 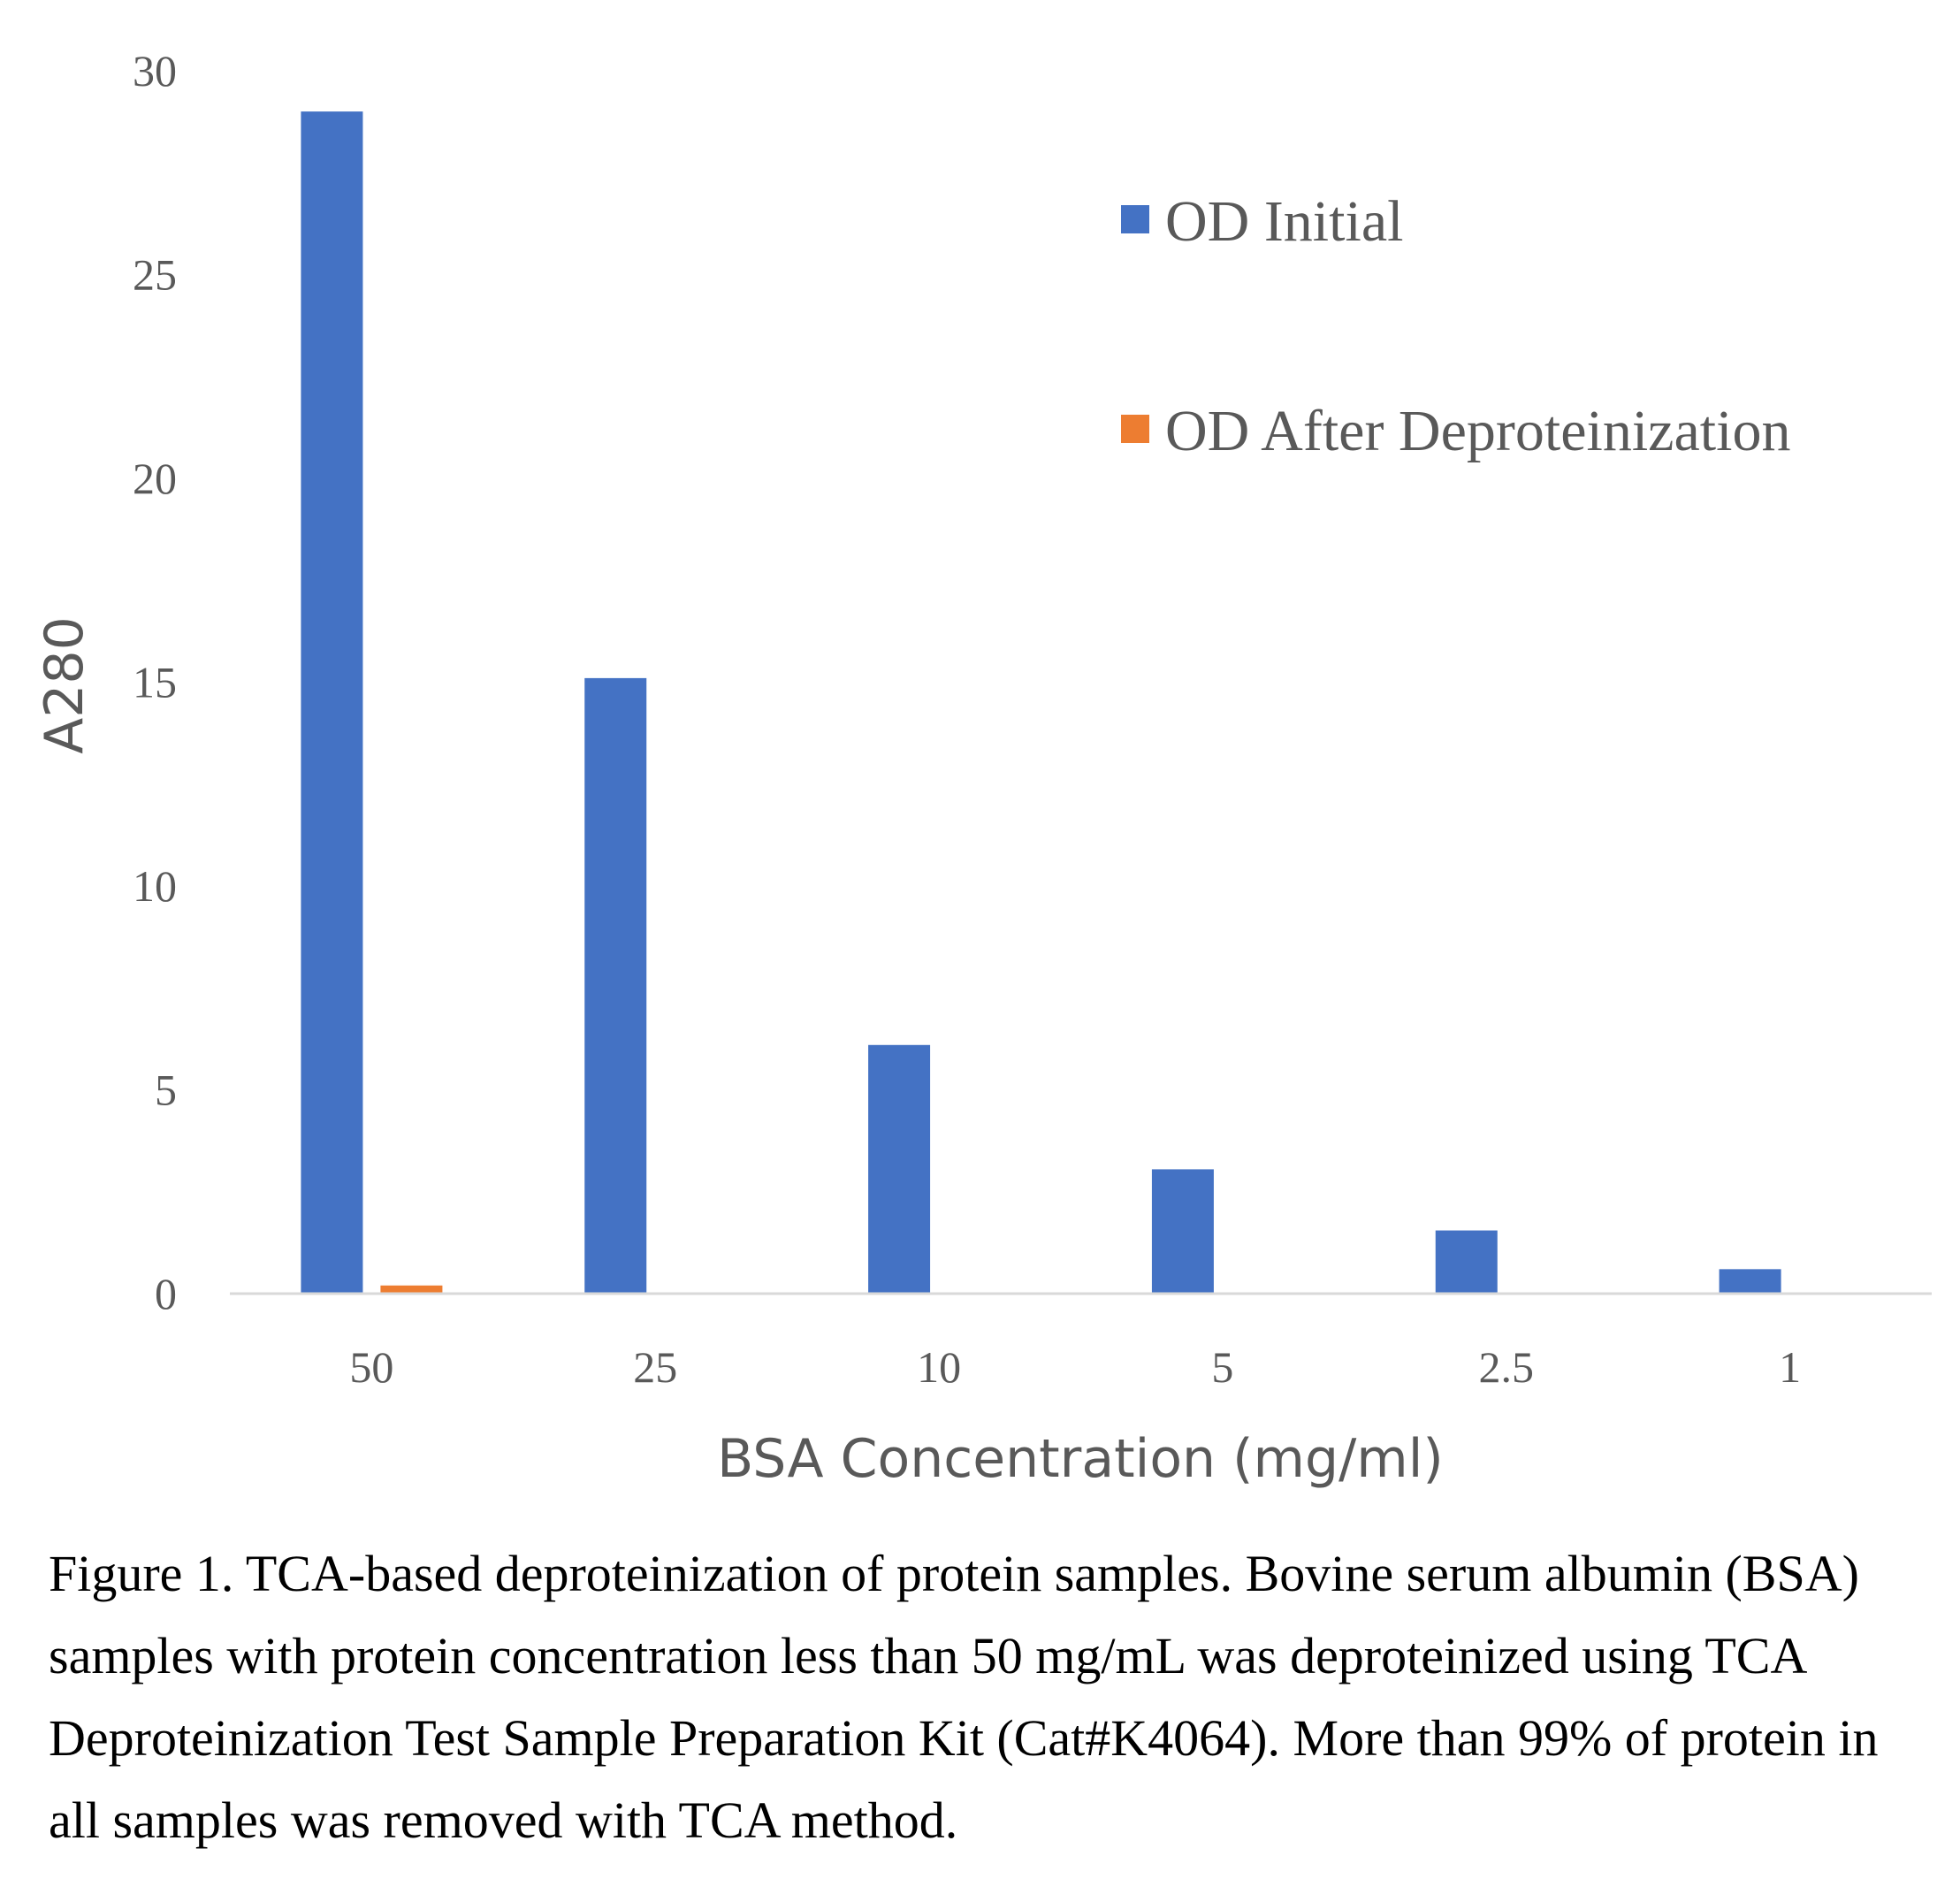 I want to click on x-tick-label: 25, so click(x=655, y=1367).